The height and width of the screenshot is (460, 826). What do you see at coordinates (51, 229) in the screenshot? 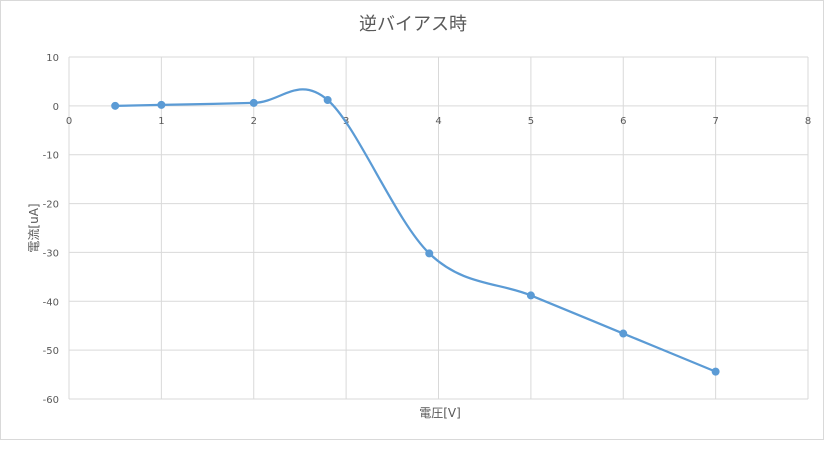
I see `y-tick-labels: 10 0 -10 -20 -30 -40 -50 -60` at bounding box center [51, 229].